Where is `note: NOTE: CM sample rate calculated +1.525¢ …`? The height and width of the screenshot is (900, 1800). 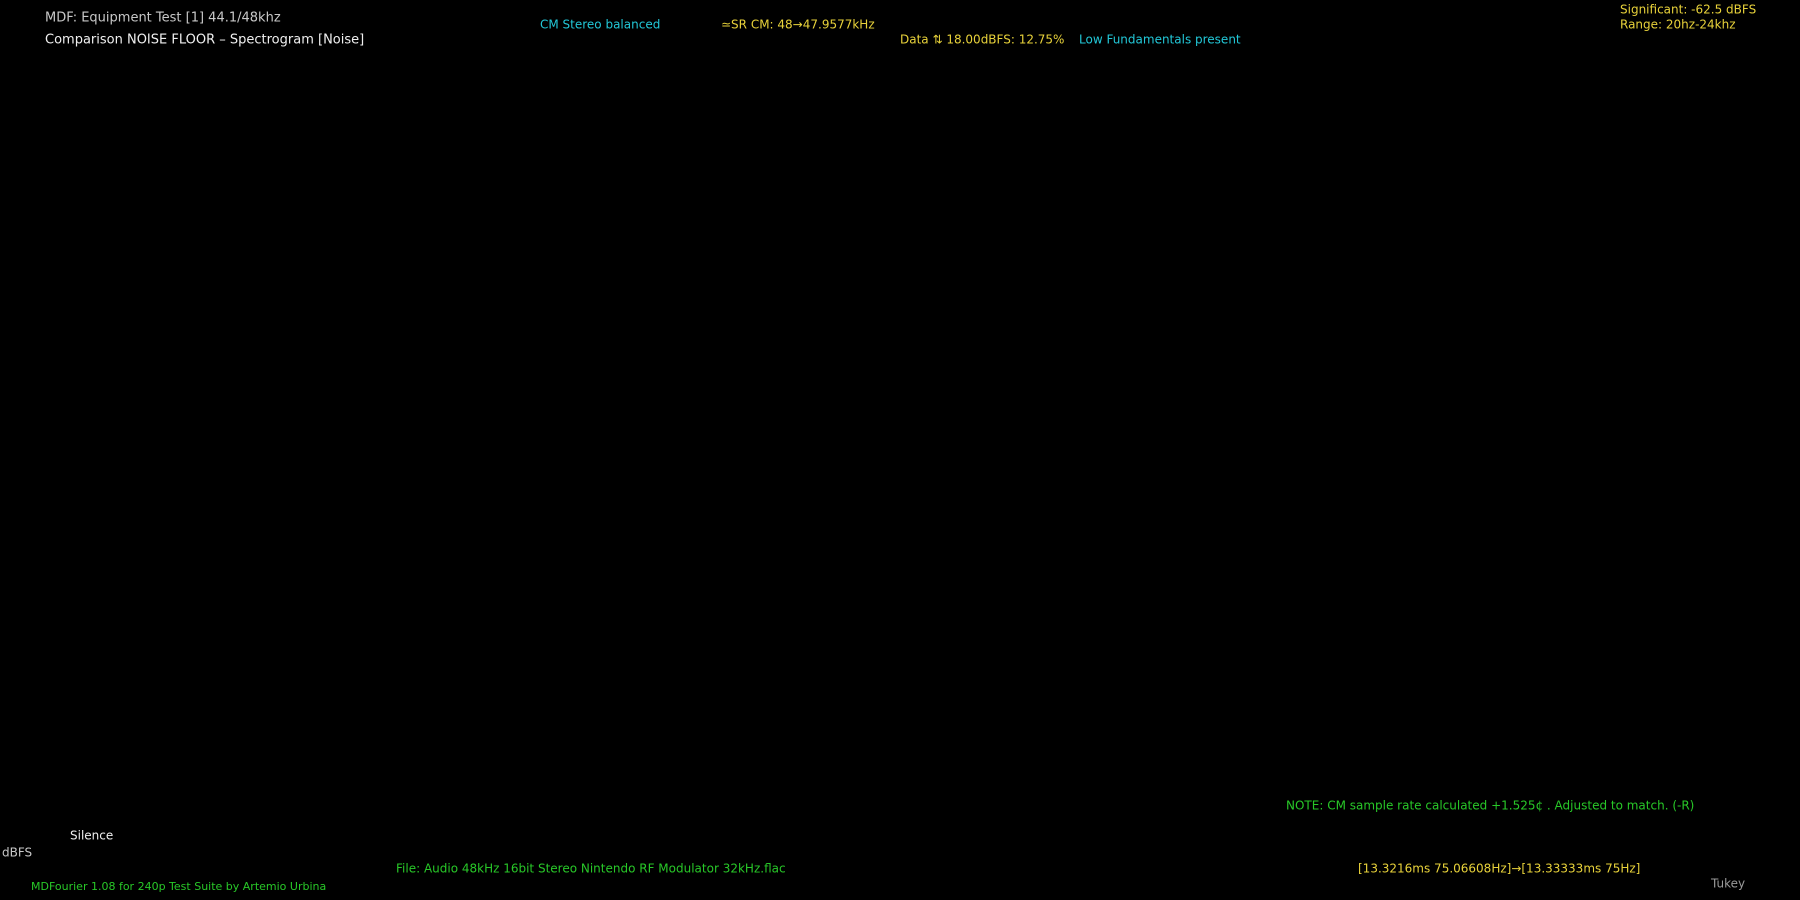 note: NOTE: CM sample rate calculated +1.525¢ … is located at coordinates (1490, 806).